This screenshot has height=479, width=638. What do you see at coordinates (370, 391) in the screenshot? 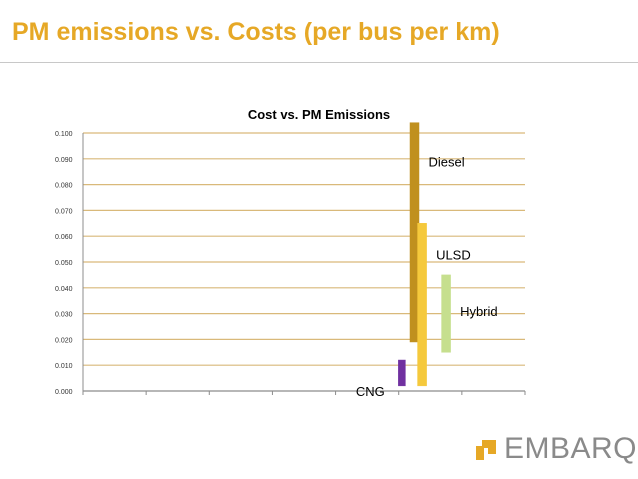
I see `series-label: CNG` at bounding box center [370, 391].